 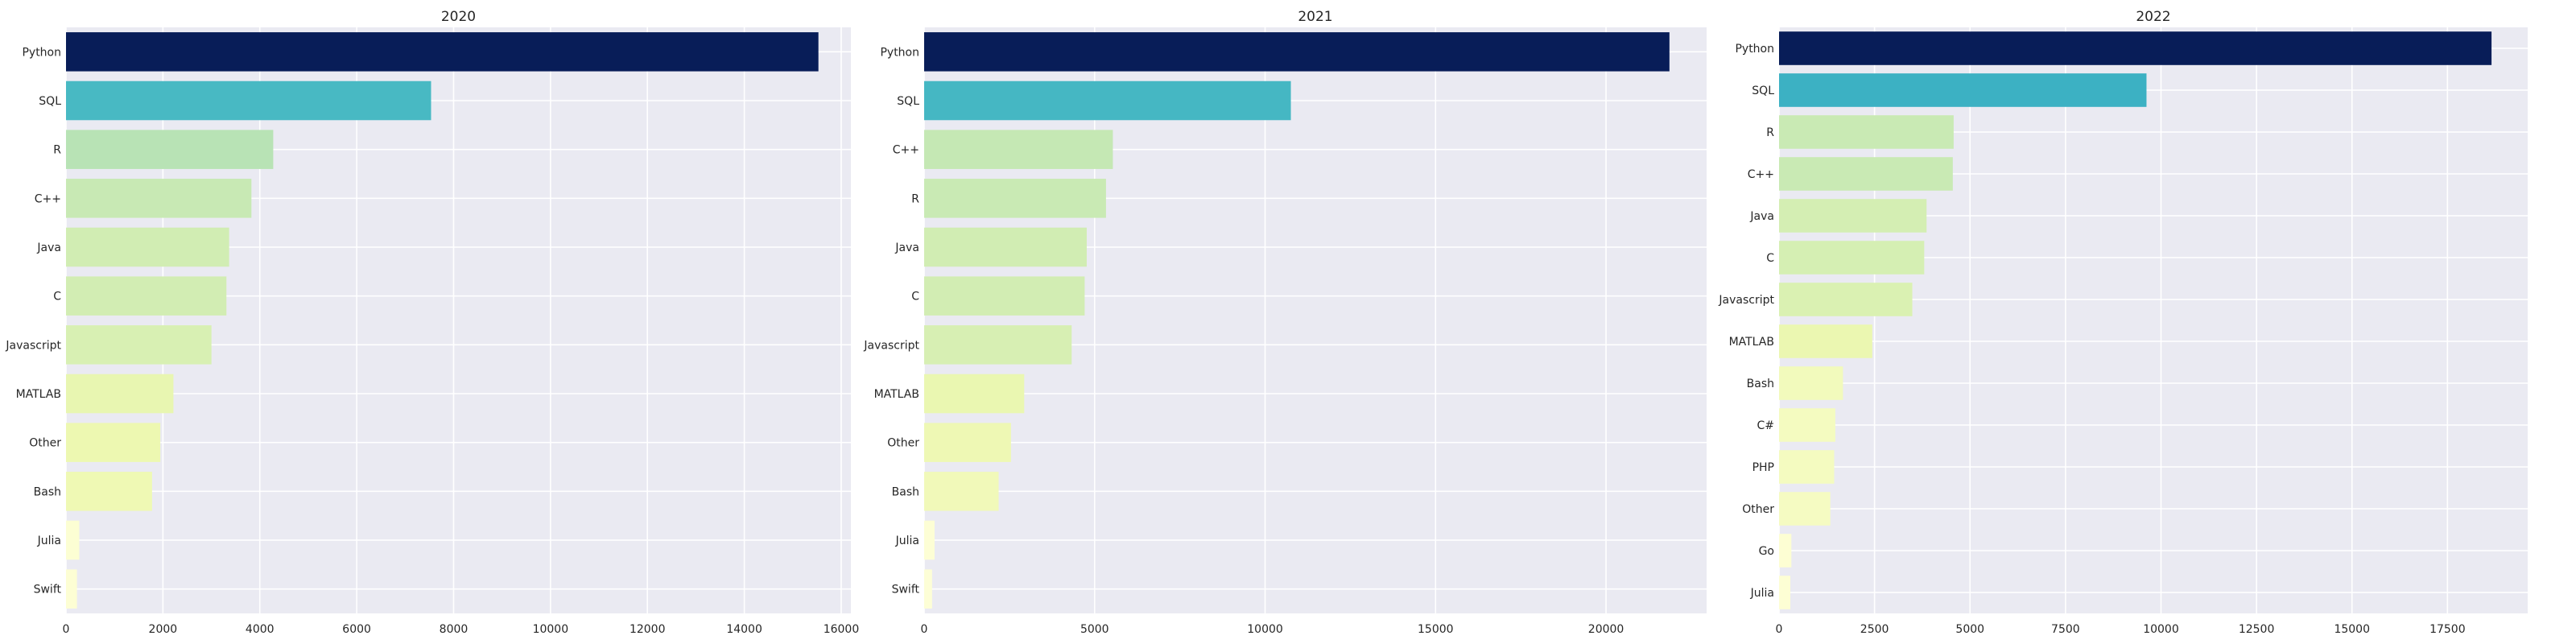 I want to click on x-tick-label: 12000, so click(x=648, y=629).